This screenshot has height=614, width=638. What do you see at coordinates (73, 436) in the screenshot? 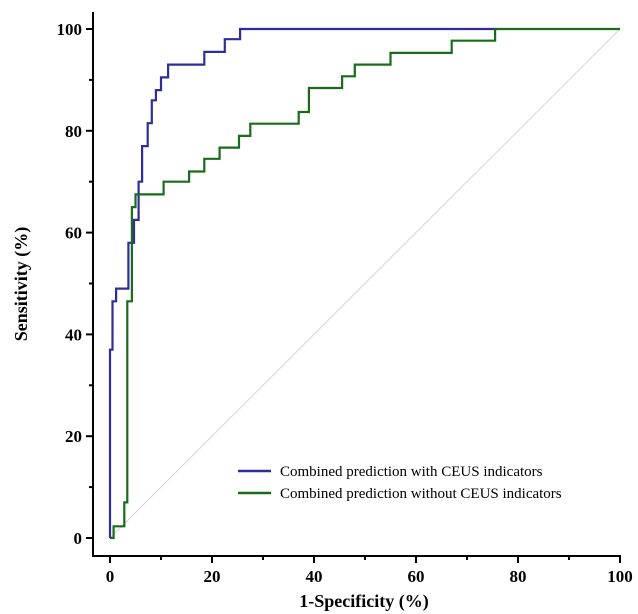
I see `y-tick-label-20: 20` at bounding box center [73, 436].